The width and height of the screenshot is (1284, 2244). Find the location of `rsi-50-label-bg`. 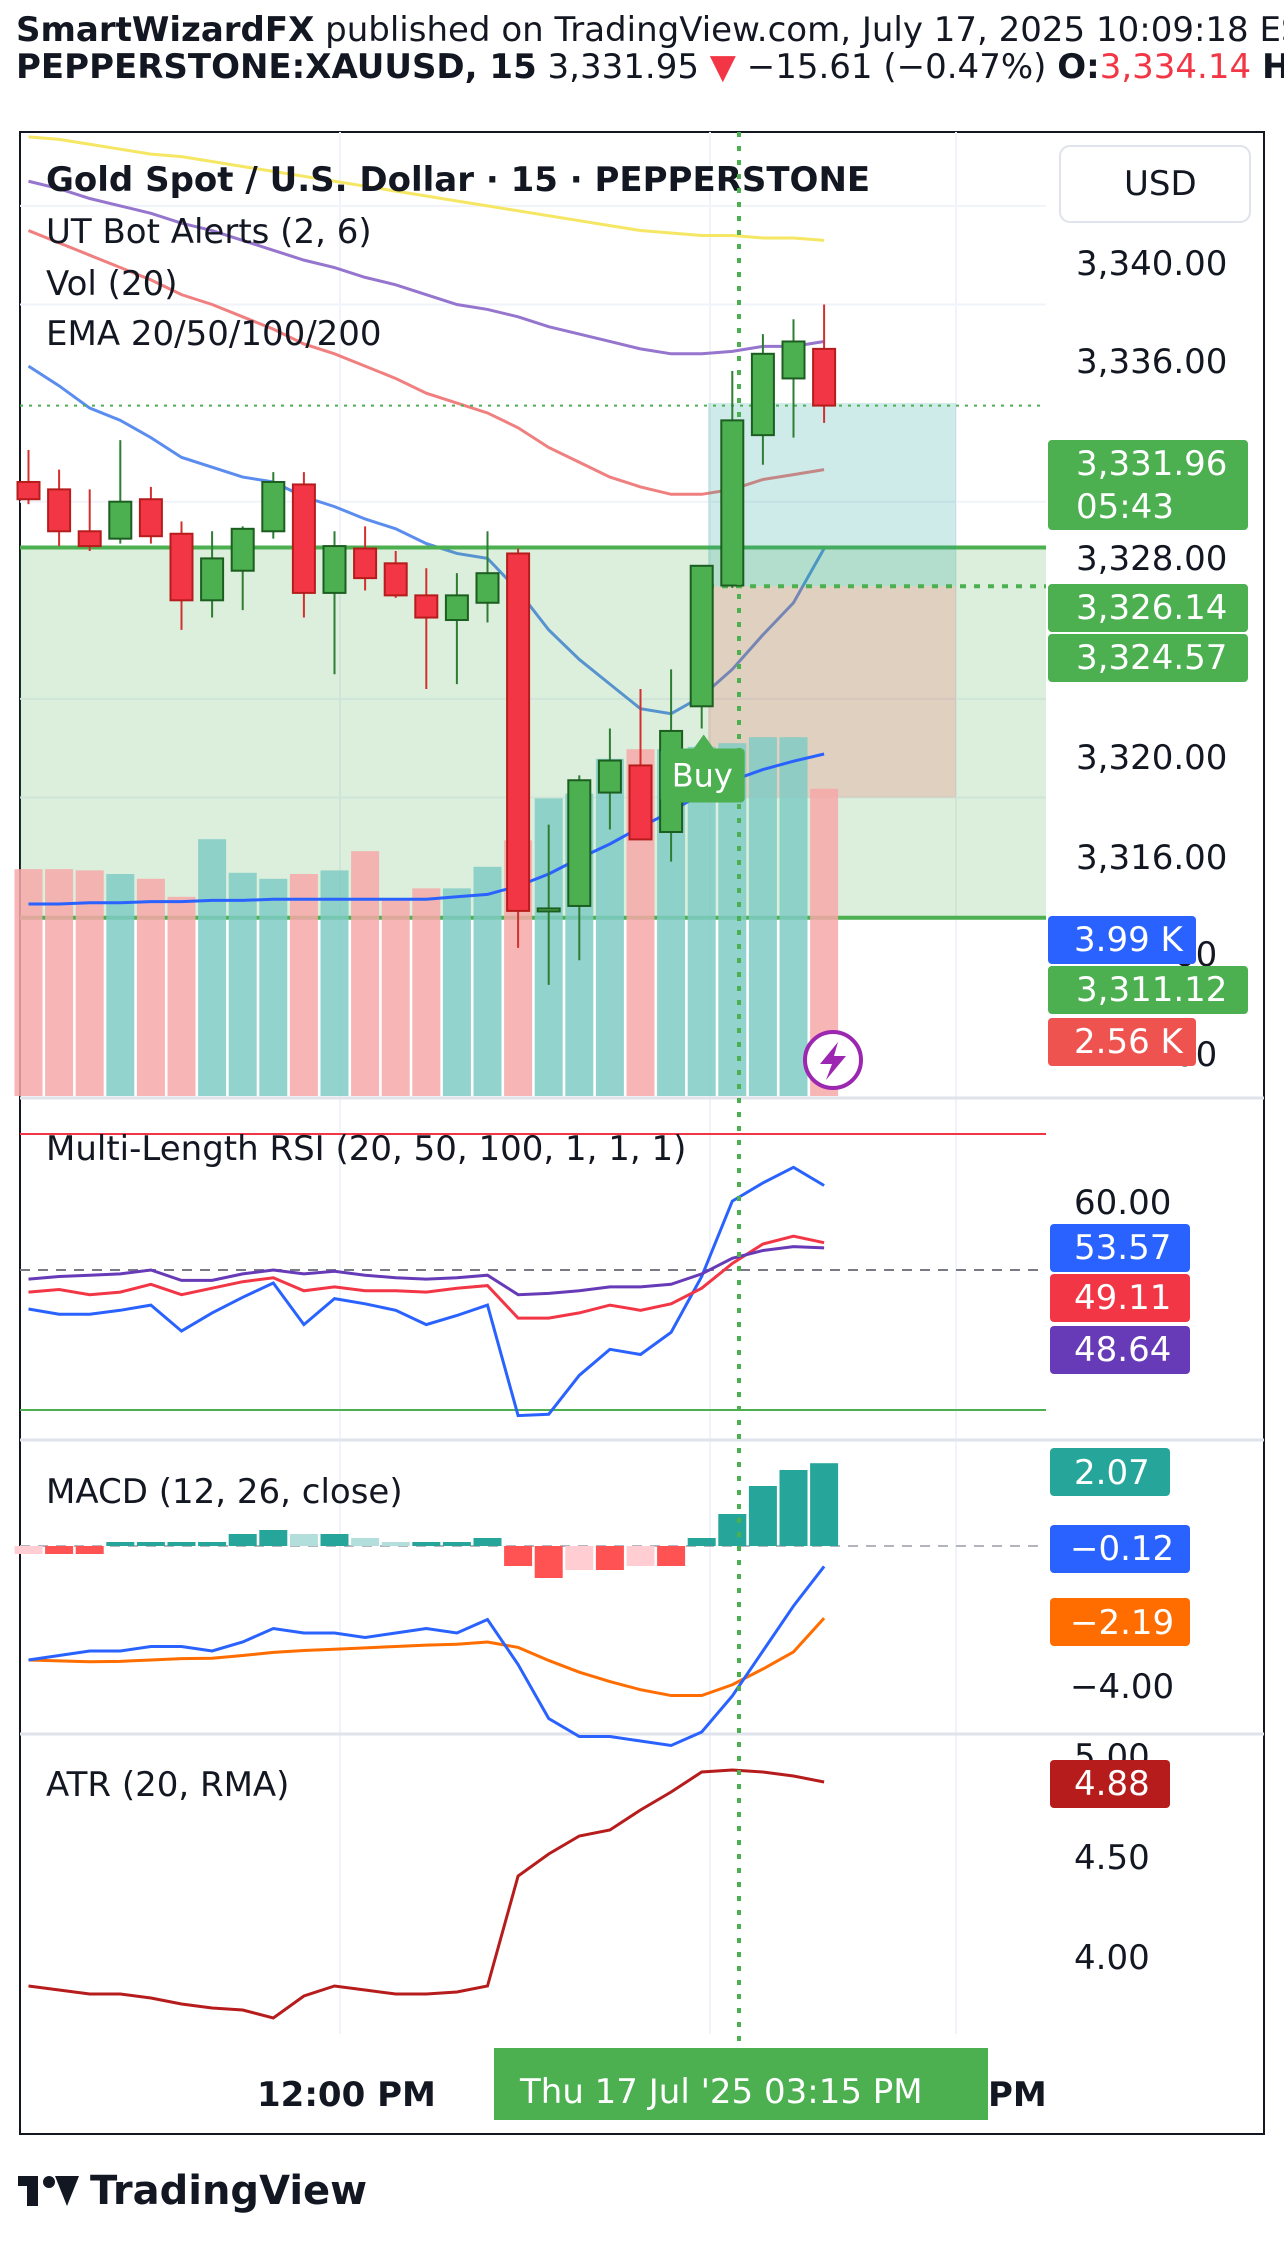

rsi-50-label-bg is located at coordinates (1120, 1298).